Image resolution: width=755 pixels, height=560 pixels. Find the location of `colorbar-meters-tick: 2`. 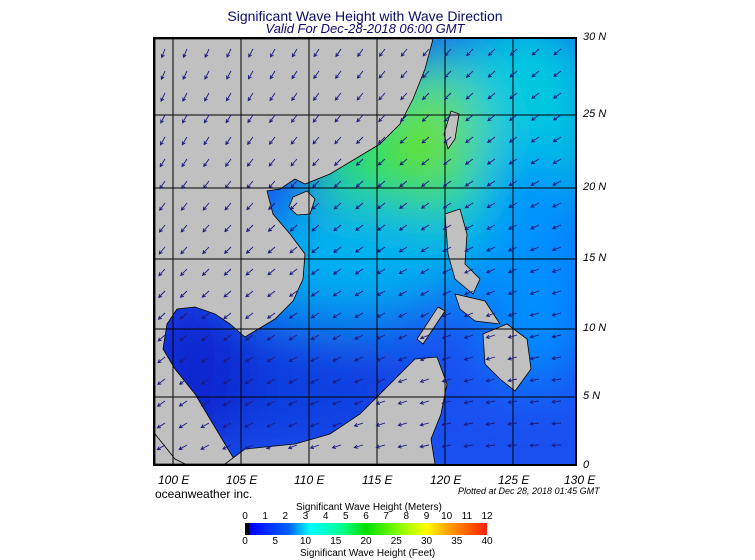

colorbar-meters-tick: 2 is located at coordinates (285, 516).